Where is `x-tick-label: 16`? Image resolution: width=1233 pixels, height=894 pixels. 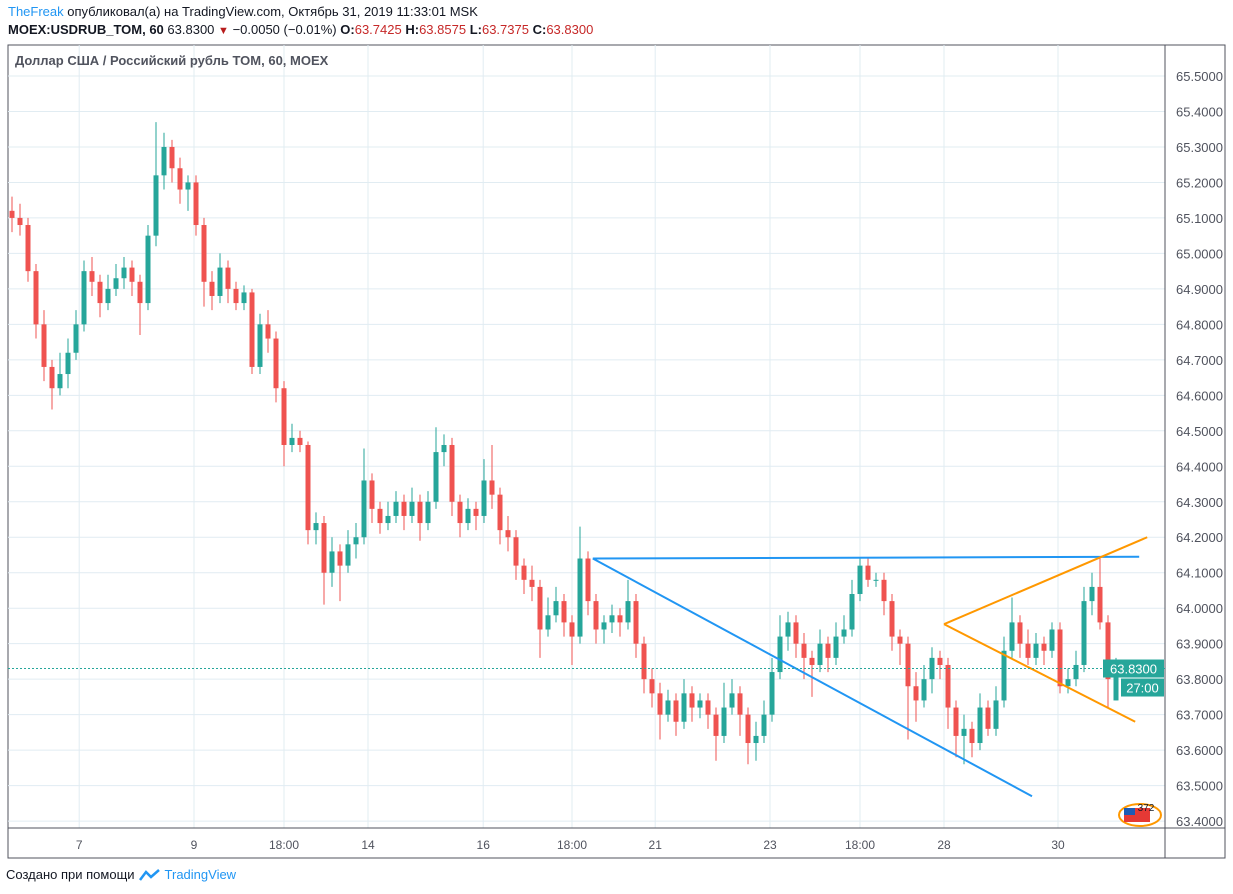
x-tick-label: 16 is located at coordinates (484, 845).